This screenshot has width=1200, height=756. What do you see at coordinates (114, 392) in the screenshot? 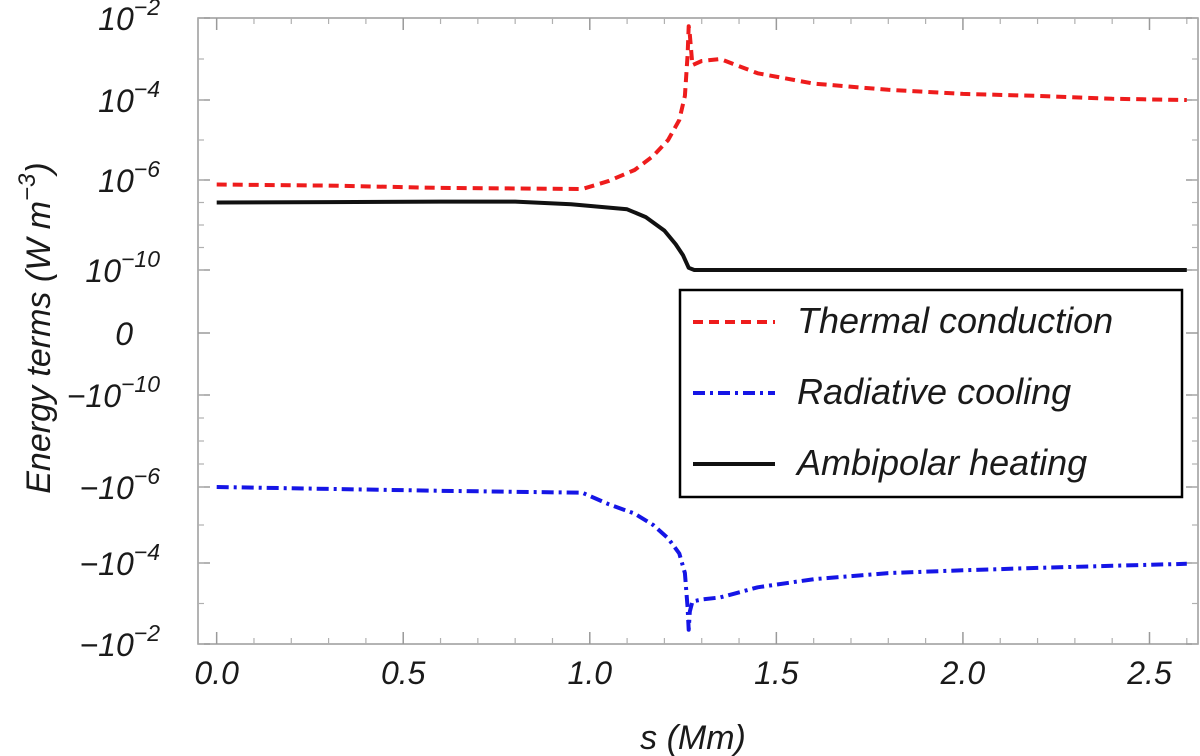
I see `y-tick-label: −10−10` at bounding box center [114, 392].